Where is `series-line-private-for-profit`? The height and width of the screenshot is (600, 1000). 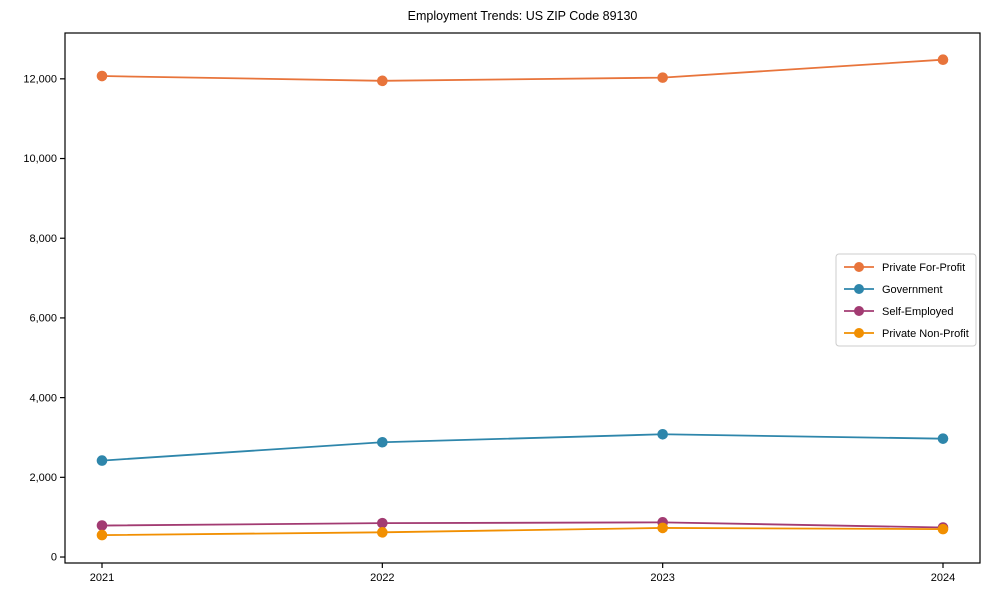 series-line-private-for-profit is located at coordinates (522, 70).